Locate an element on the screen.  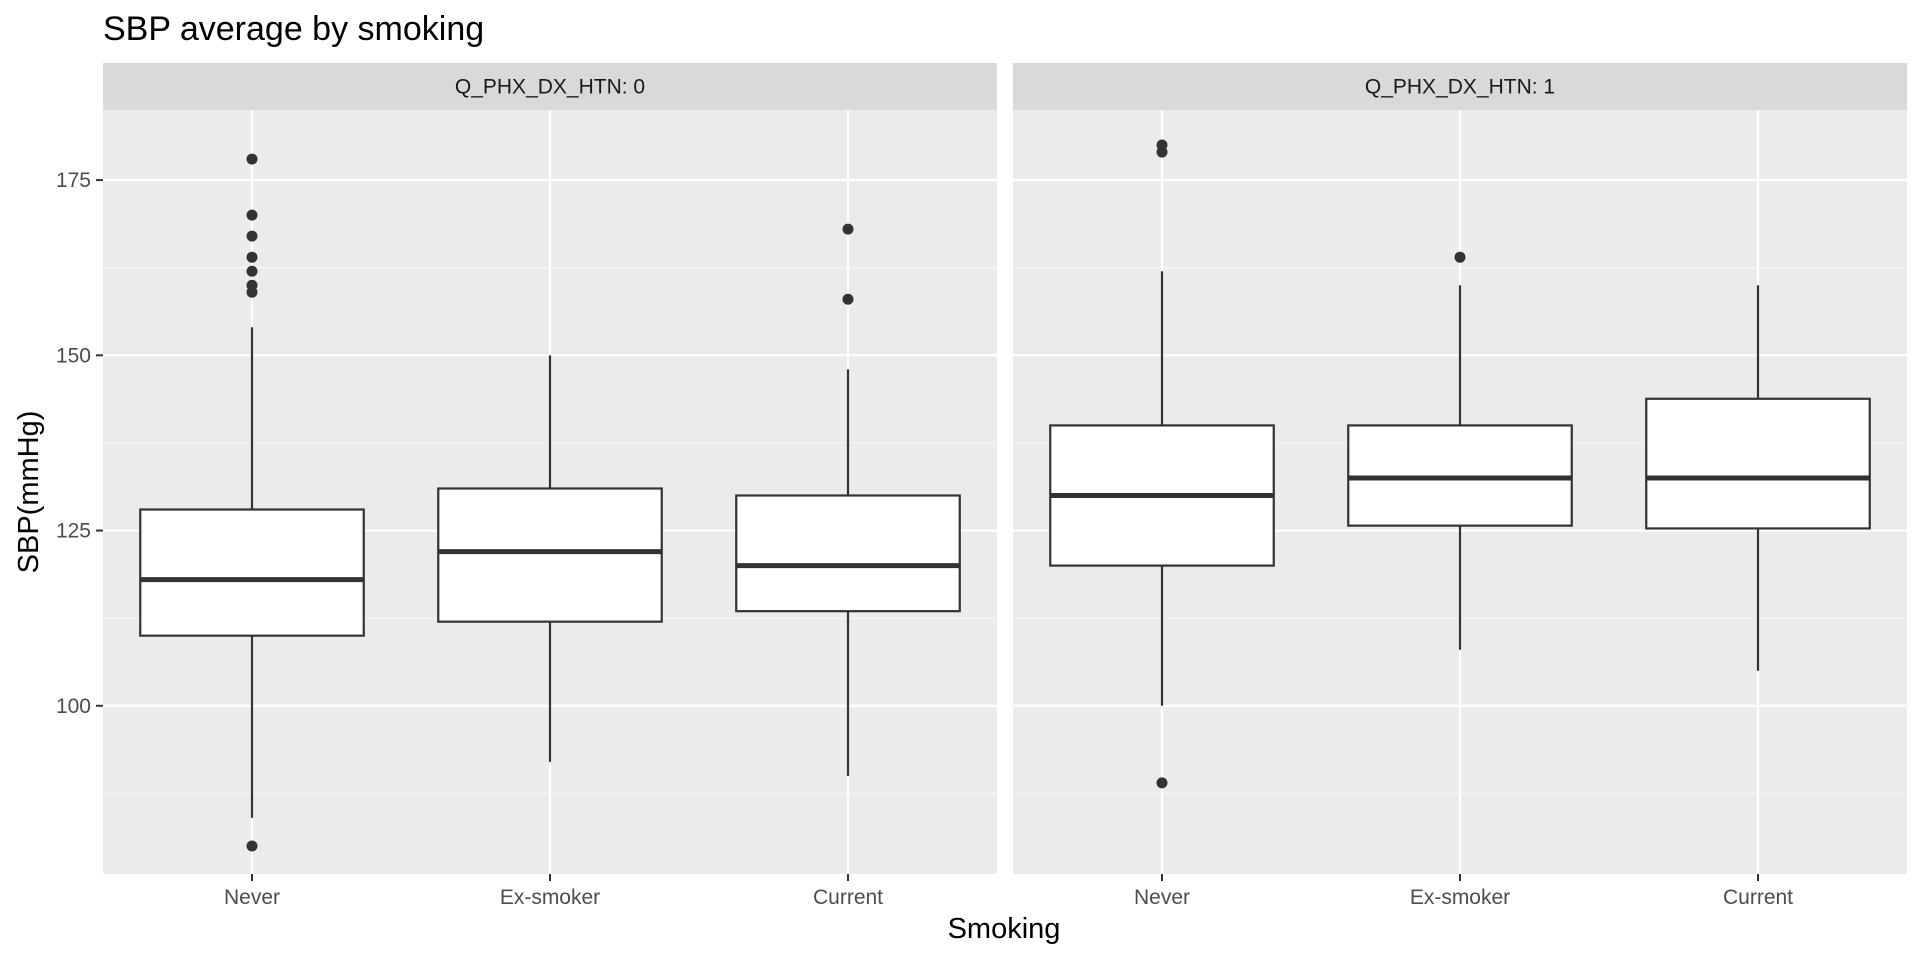
facet-strip-label: Q_PHX_DX_HTN: 0 is located at coordinates (550, 87).